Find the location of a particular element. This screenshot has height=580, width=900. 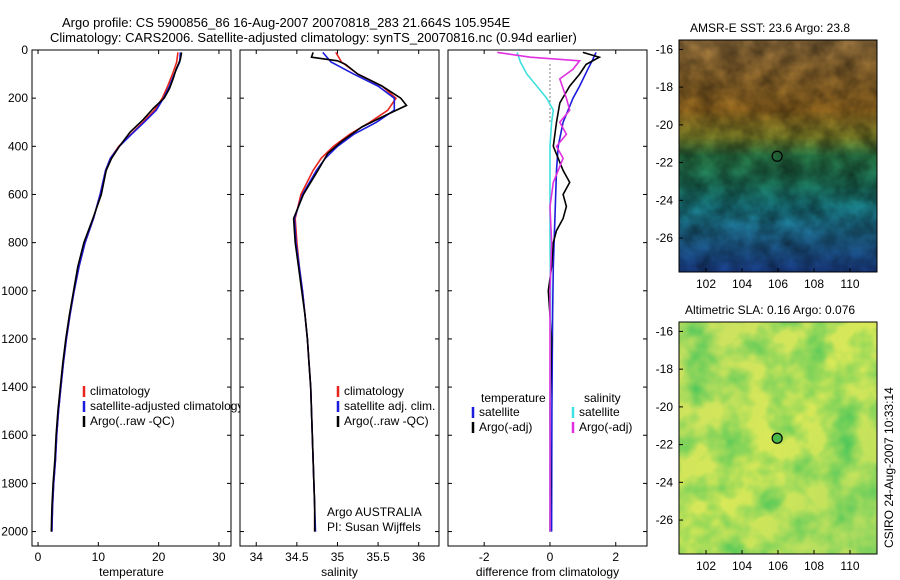

y-tick-label: 1800 is located at coordinates (14, 483).